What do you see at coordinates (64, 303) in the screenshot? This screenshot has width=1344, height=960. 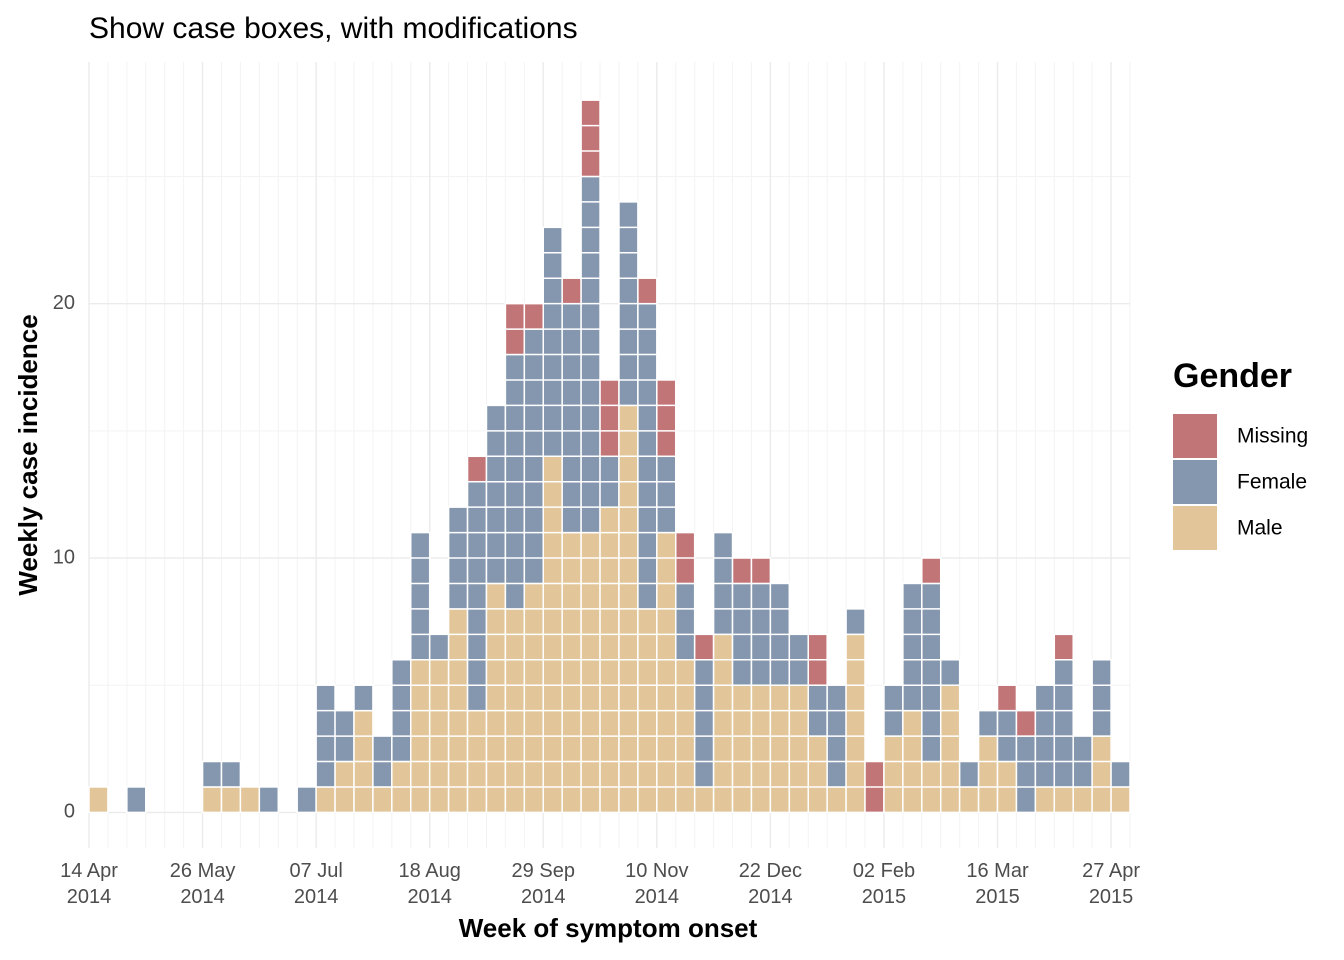 I see `y-tick-label: 20` at bounding box center [64, 303].